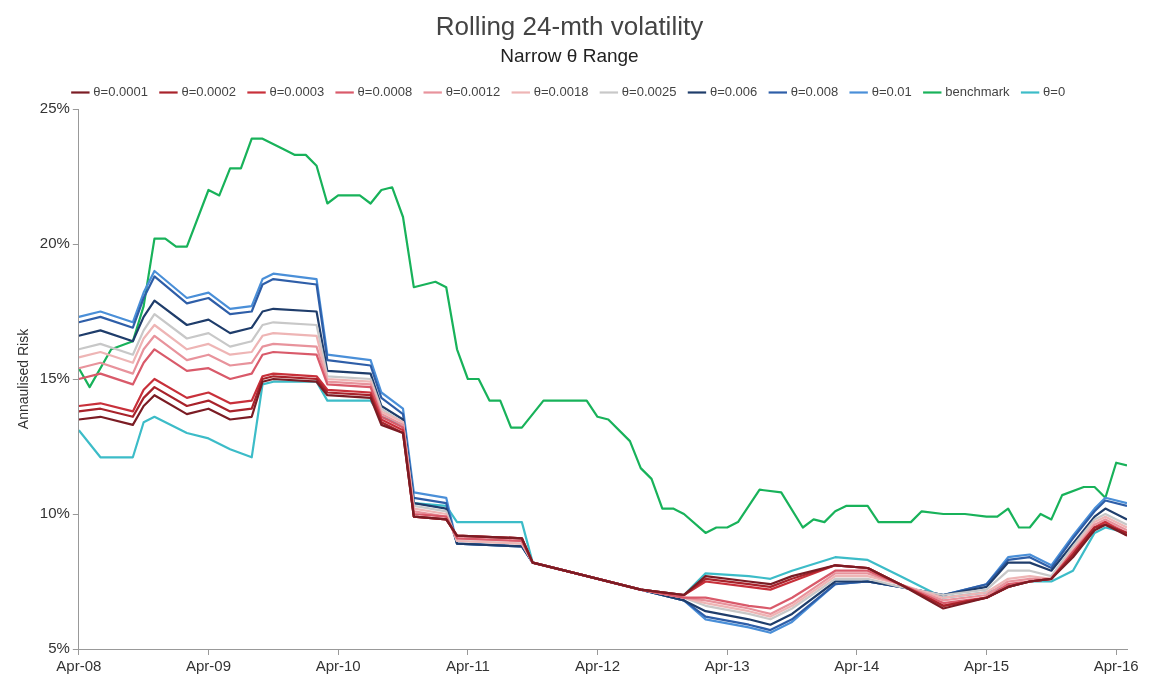 The width and height of the screenshot is (1165, 691). Describe the element at coordinates (209, 92) in the screenshot. I see `legend-label: θ=0.0002` at that location.